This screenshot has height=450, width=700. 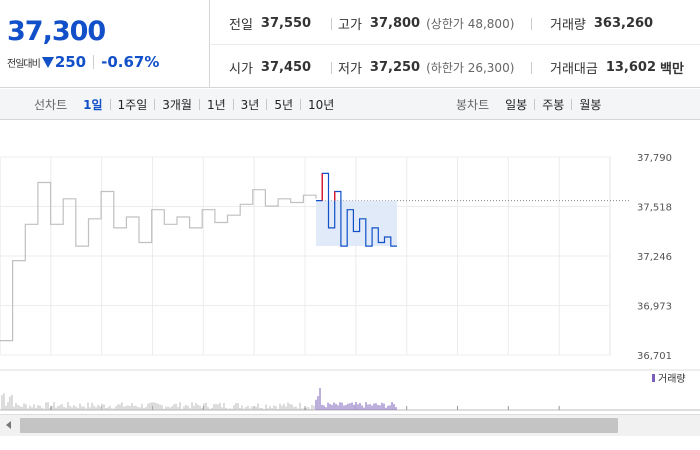 I want to click on day-high-label: 고가, so click(x=350, y=25).